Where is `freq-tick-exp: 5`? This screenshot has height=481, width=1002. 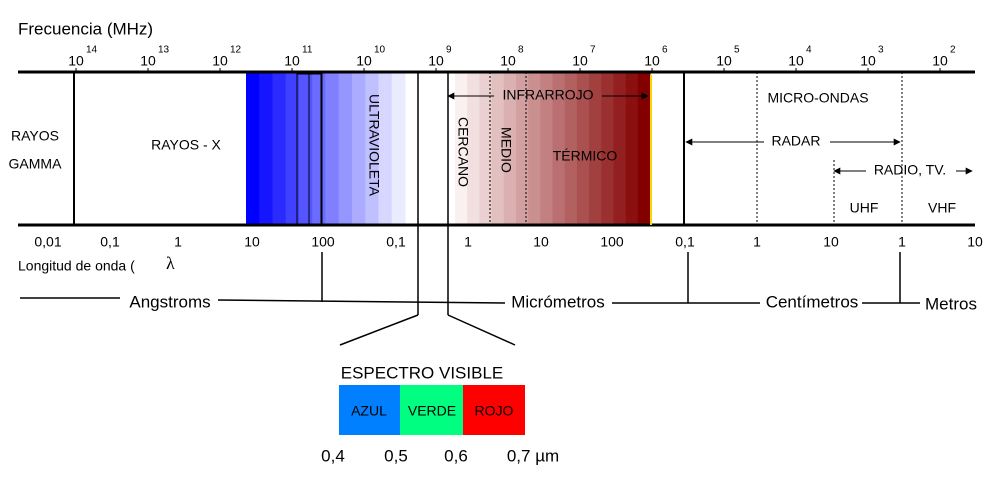
freq-tick-exp: 5 is located at coordinates (737, 50).